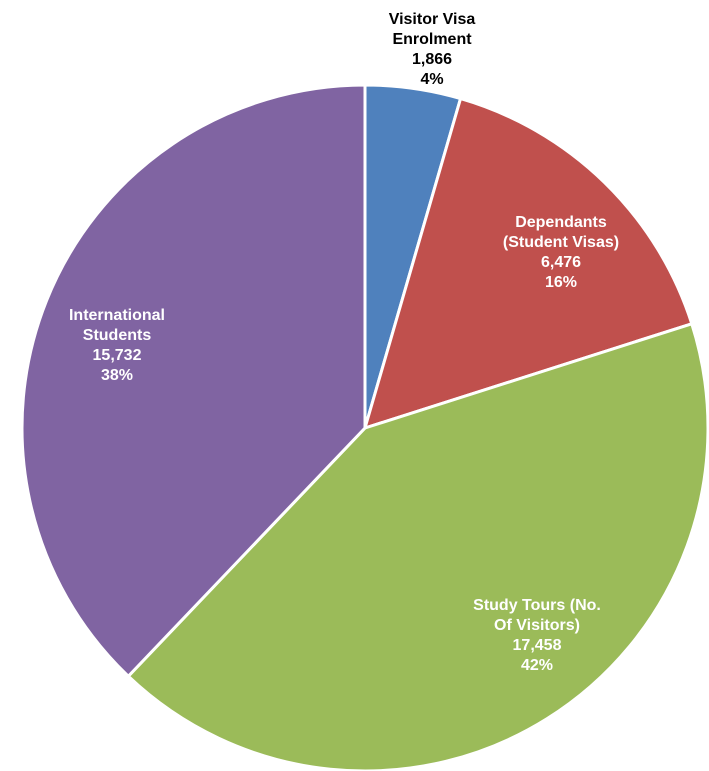  Describe the element at coordinates (537, 645) in the screenshot. I see `slice-value-label: 17,458` at that location.